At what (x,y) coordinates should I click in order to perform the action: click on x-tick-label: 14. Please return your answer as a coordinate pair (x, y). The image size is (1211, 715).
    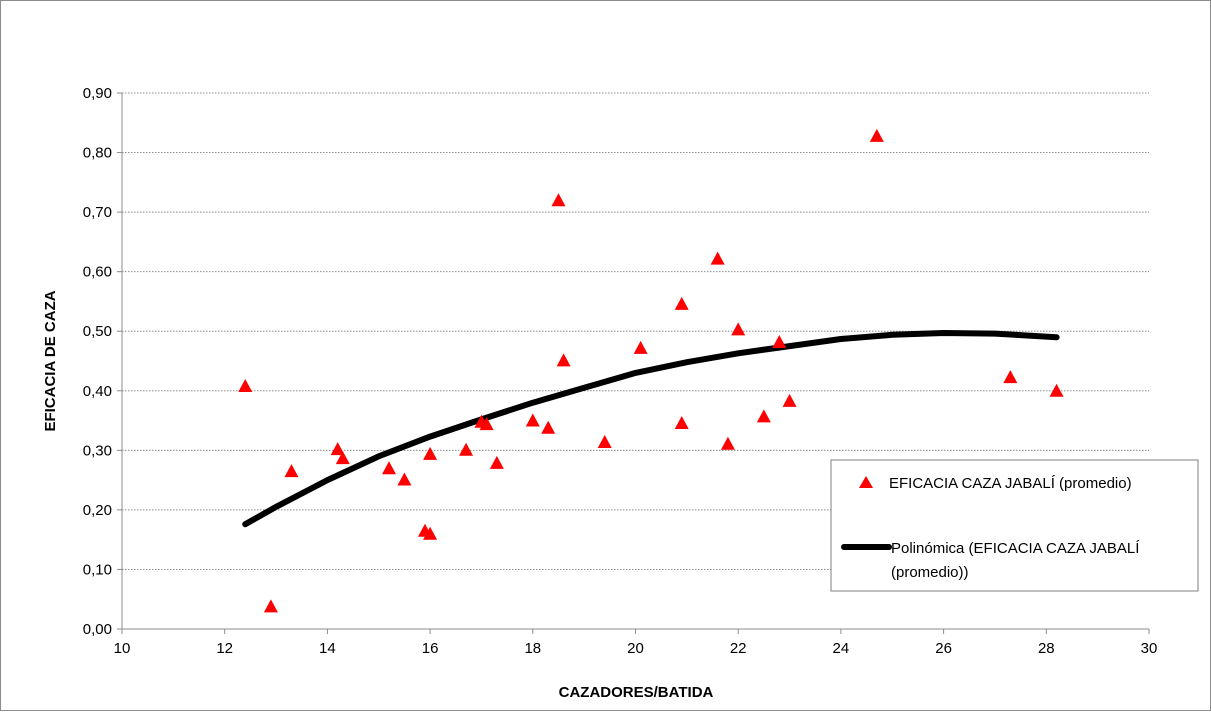
    Looking at the image, I should click on (327, 648).